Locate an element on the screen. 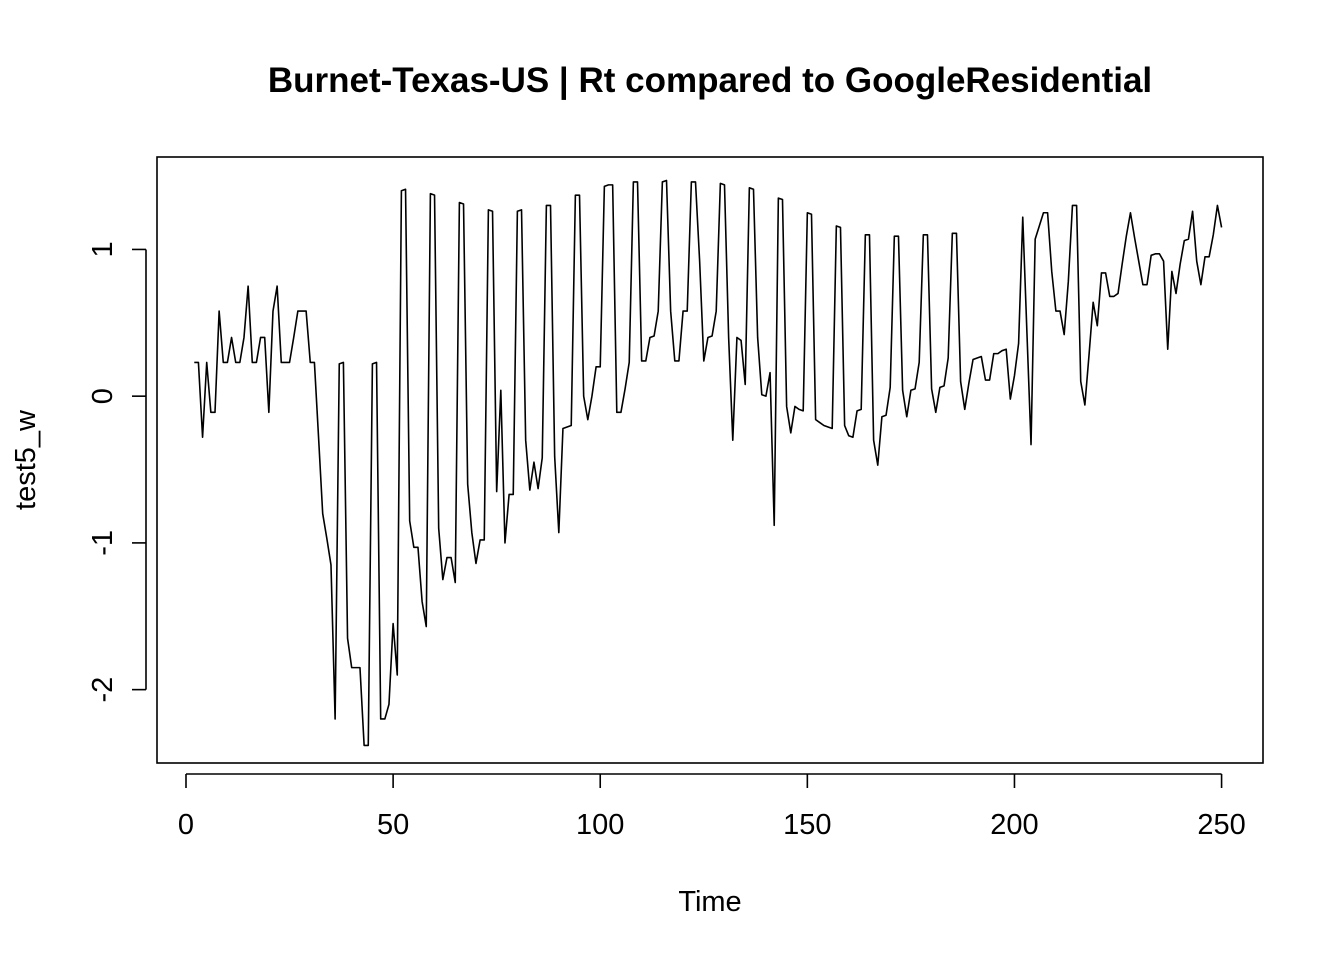 This screenshot has width=1344, height=960. y-axis: -2 -1 0 1 is located at coordinates (117, 472).